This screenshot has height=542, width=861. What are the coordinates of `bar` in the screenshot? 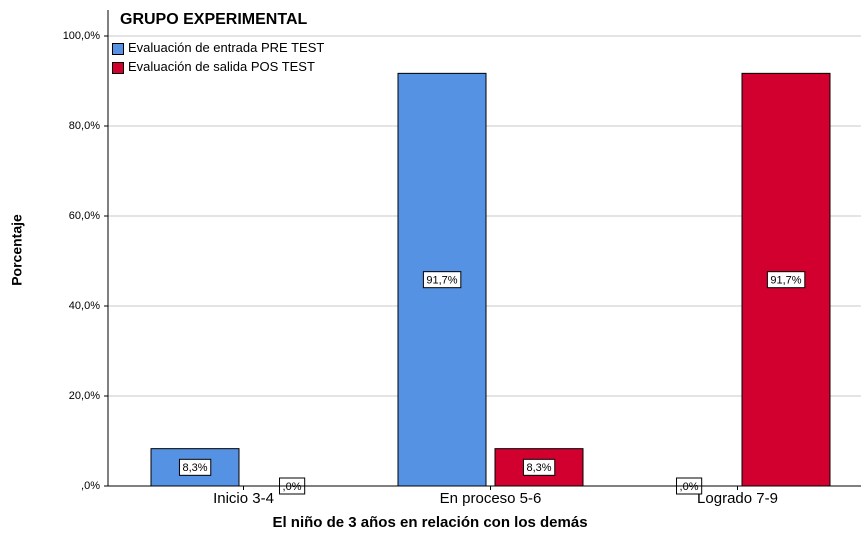 It's located at (786, 279).